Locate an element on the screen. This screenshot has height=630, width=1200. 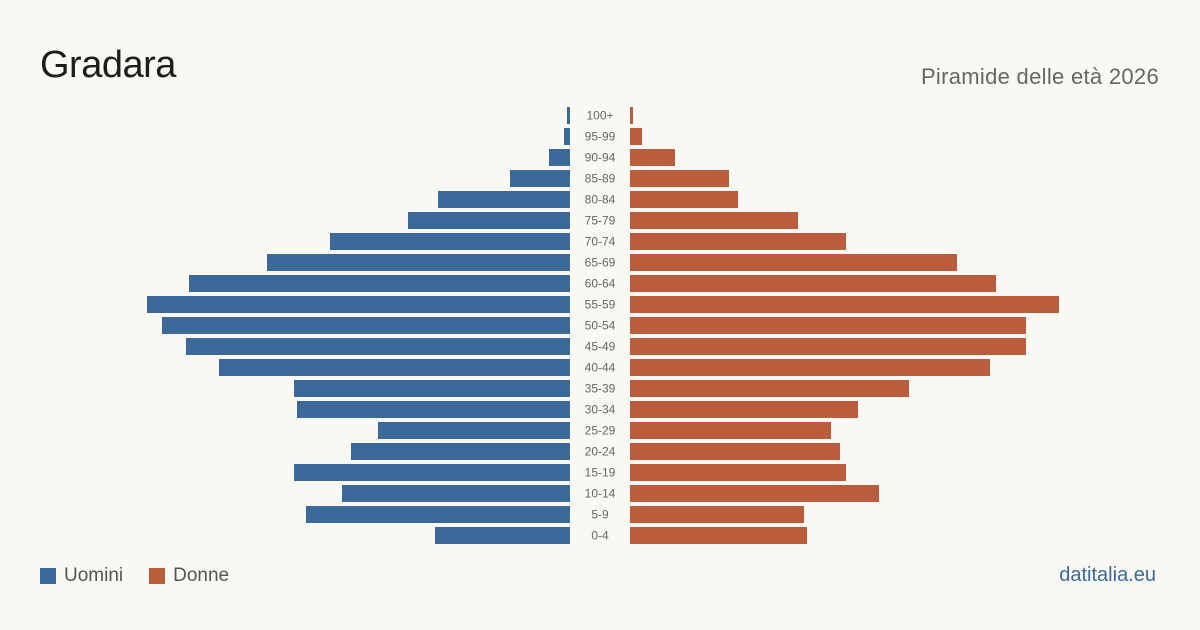
legend-label-men: Uomini is located at coordinates (94, 575).